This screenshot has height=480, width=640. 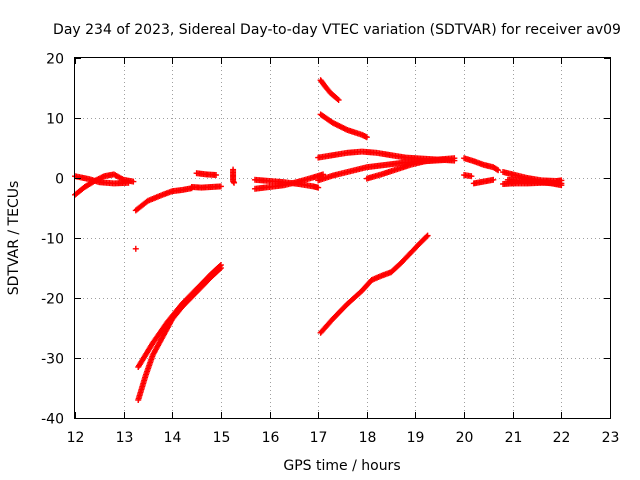 I want to click on x-axis-label: GPS time / hours, so click(x=341, y=466).